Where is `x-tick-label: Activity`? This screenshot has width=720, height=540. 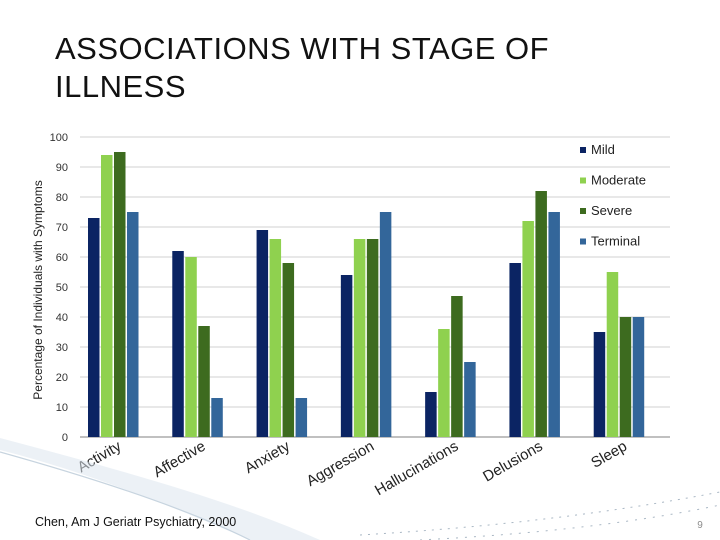
x-tick-label: Activity is located at coordinates (100, 456).